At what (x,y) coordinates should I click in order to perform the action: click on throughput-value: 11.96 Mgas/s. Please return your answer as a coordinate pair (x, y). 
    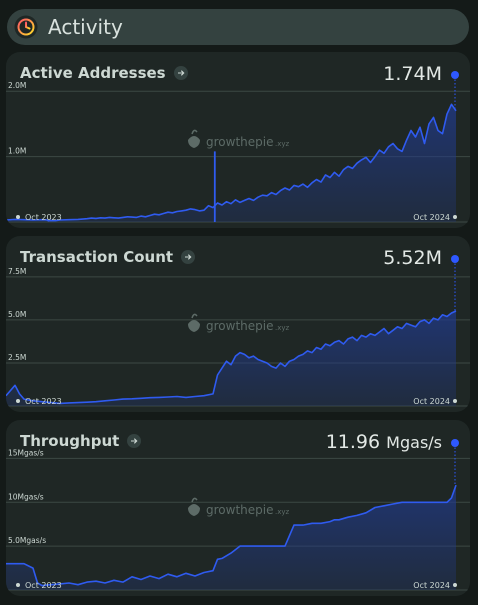
    Looking at the image, I should click on (384, 442).